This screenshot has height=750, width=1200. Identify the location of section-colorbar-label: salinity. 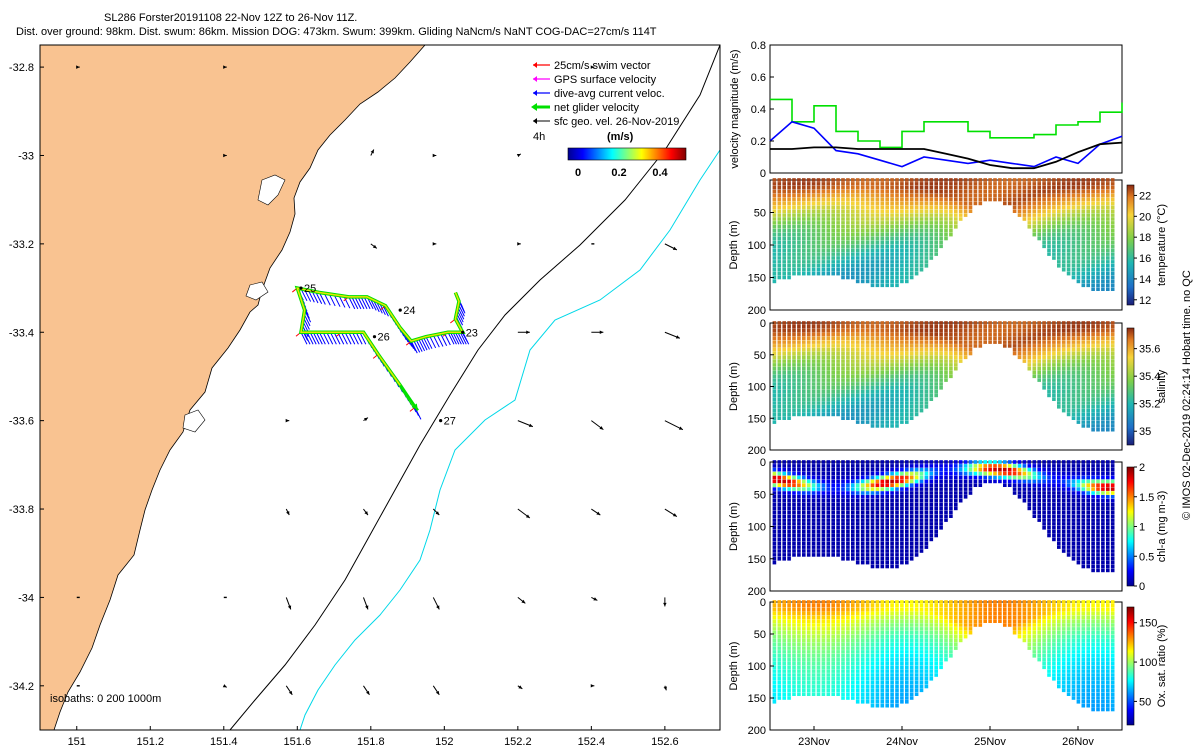
(1162, 386).